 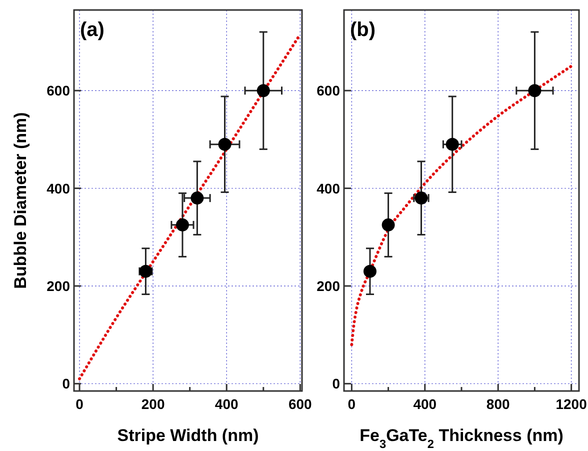 What do you see at coordinates (363, 30) in the screenshot?
I see `text: (b)` at bounding box center [363, 30].